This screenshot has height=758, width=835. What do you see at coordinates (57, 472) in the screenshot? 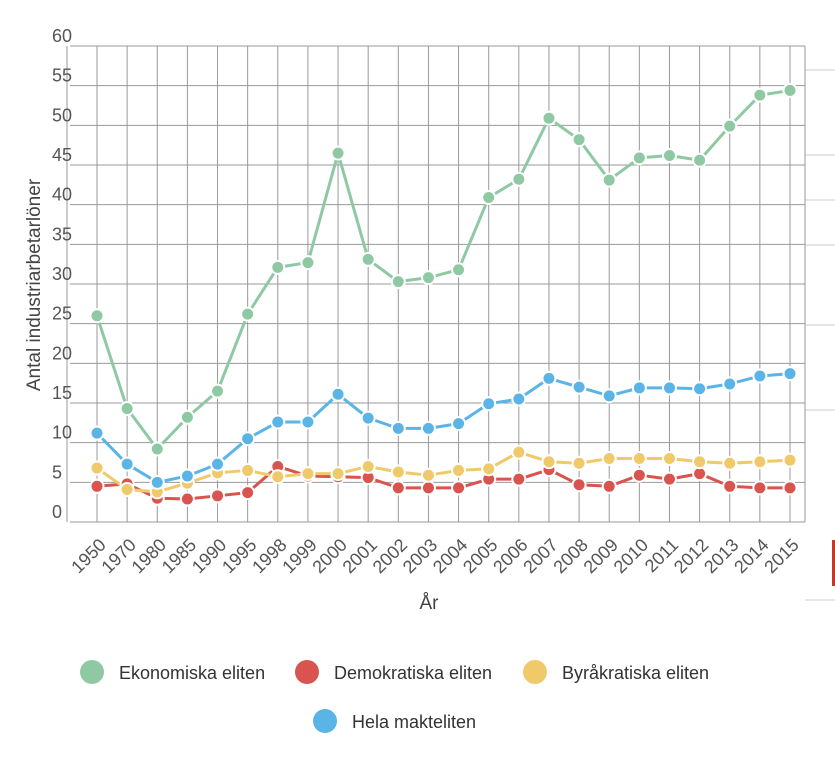
I see `y-tick-label: 5` at bounding box center [57, 472].